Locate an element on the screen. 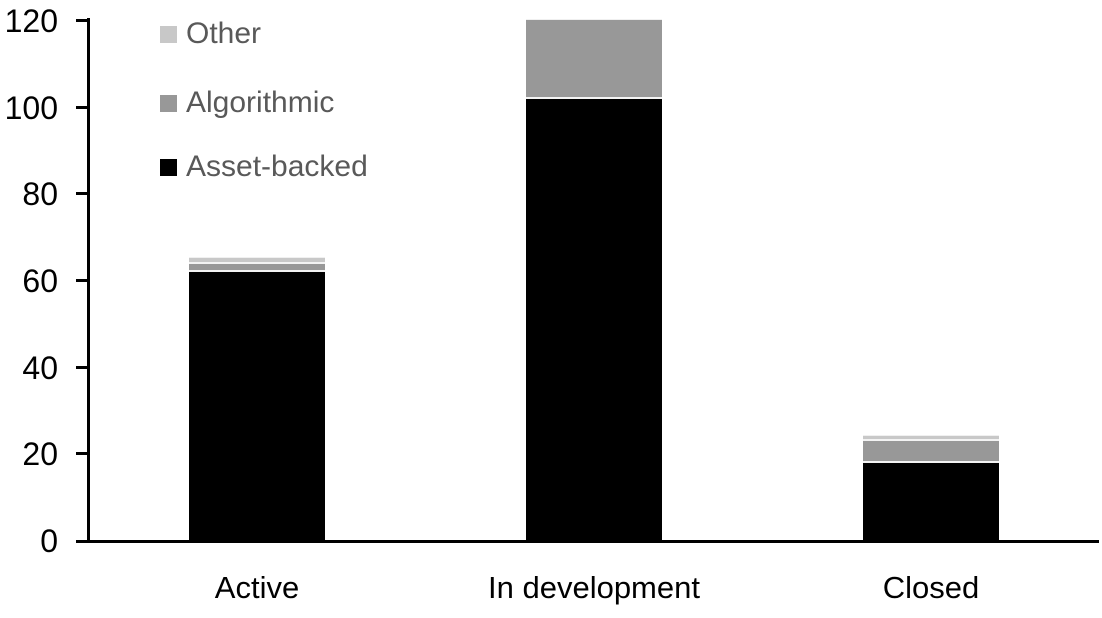  legend-item-other: Other is located at coordinates (211, 33).